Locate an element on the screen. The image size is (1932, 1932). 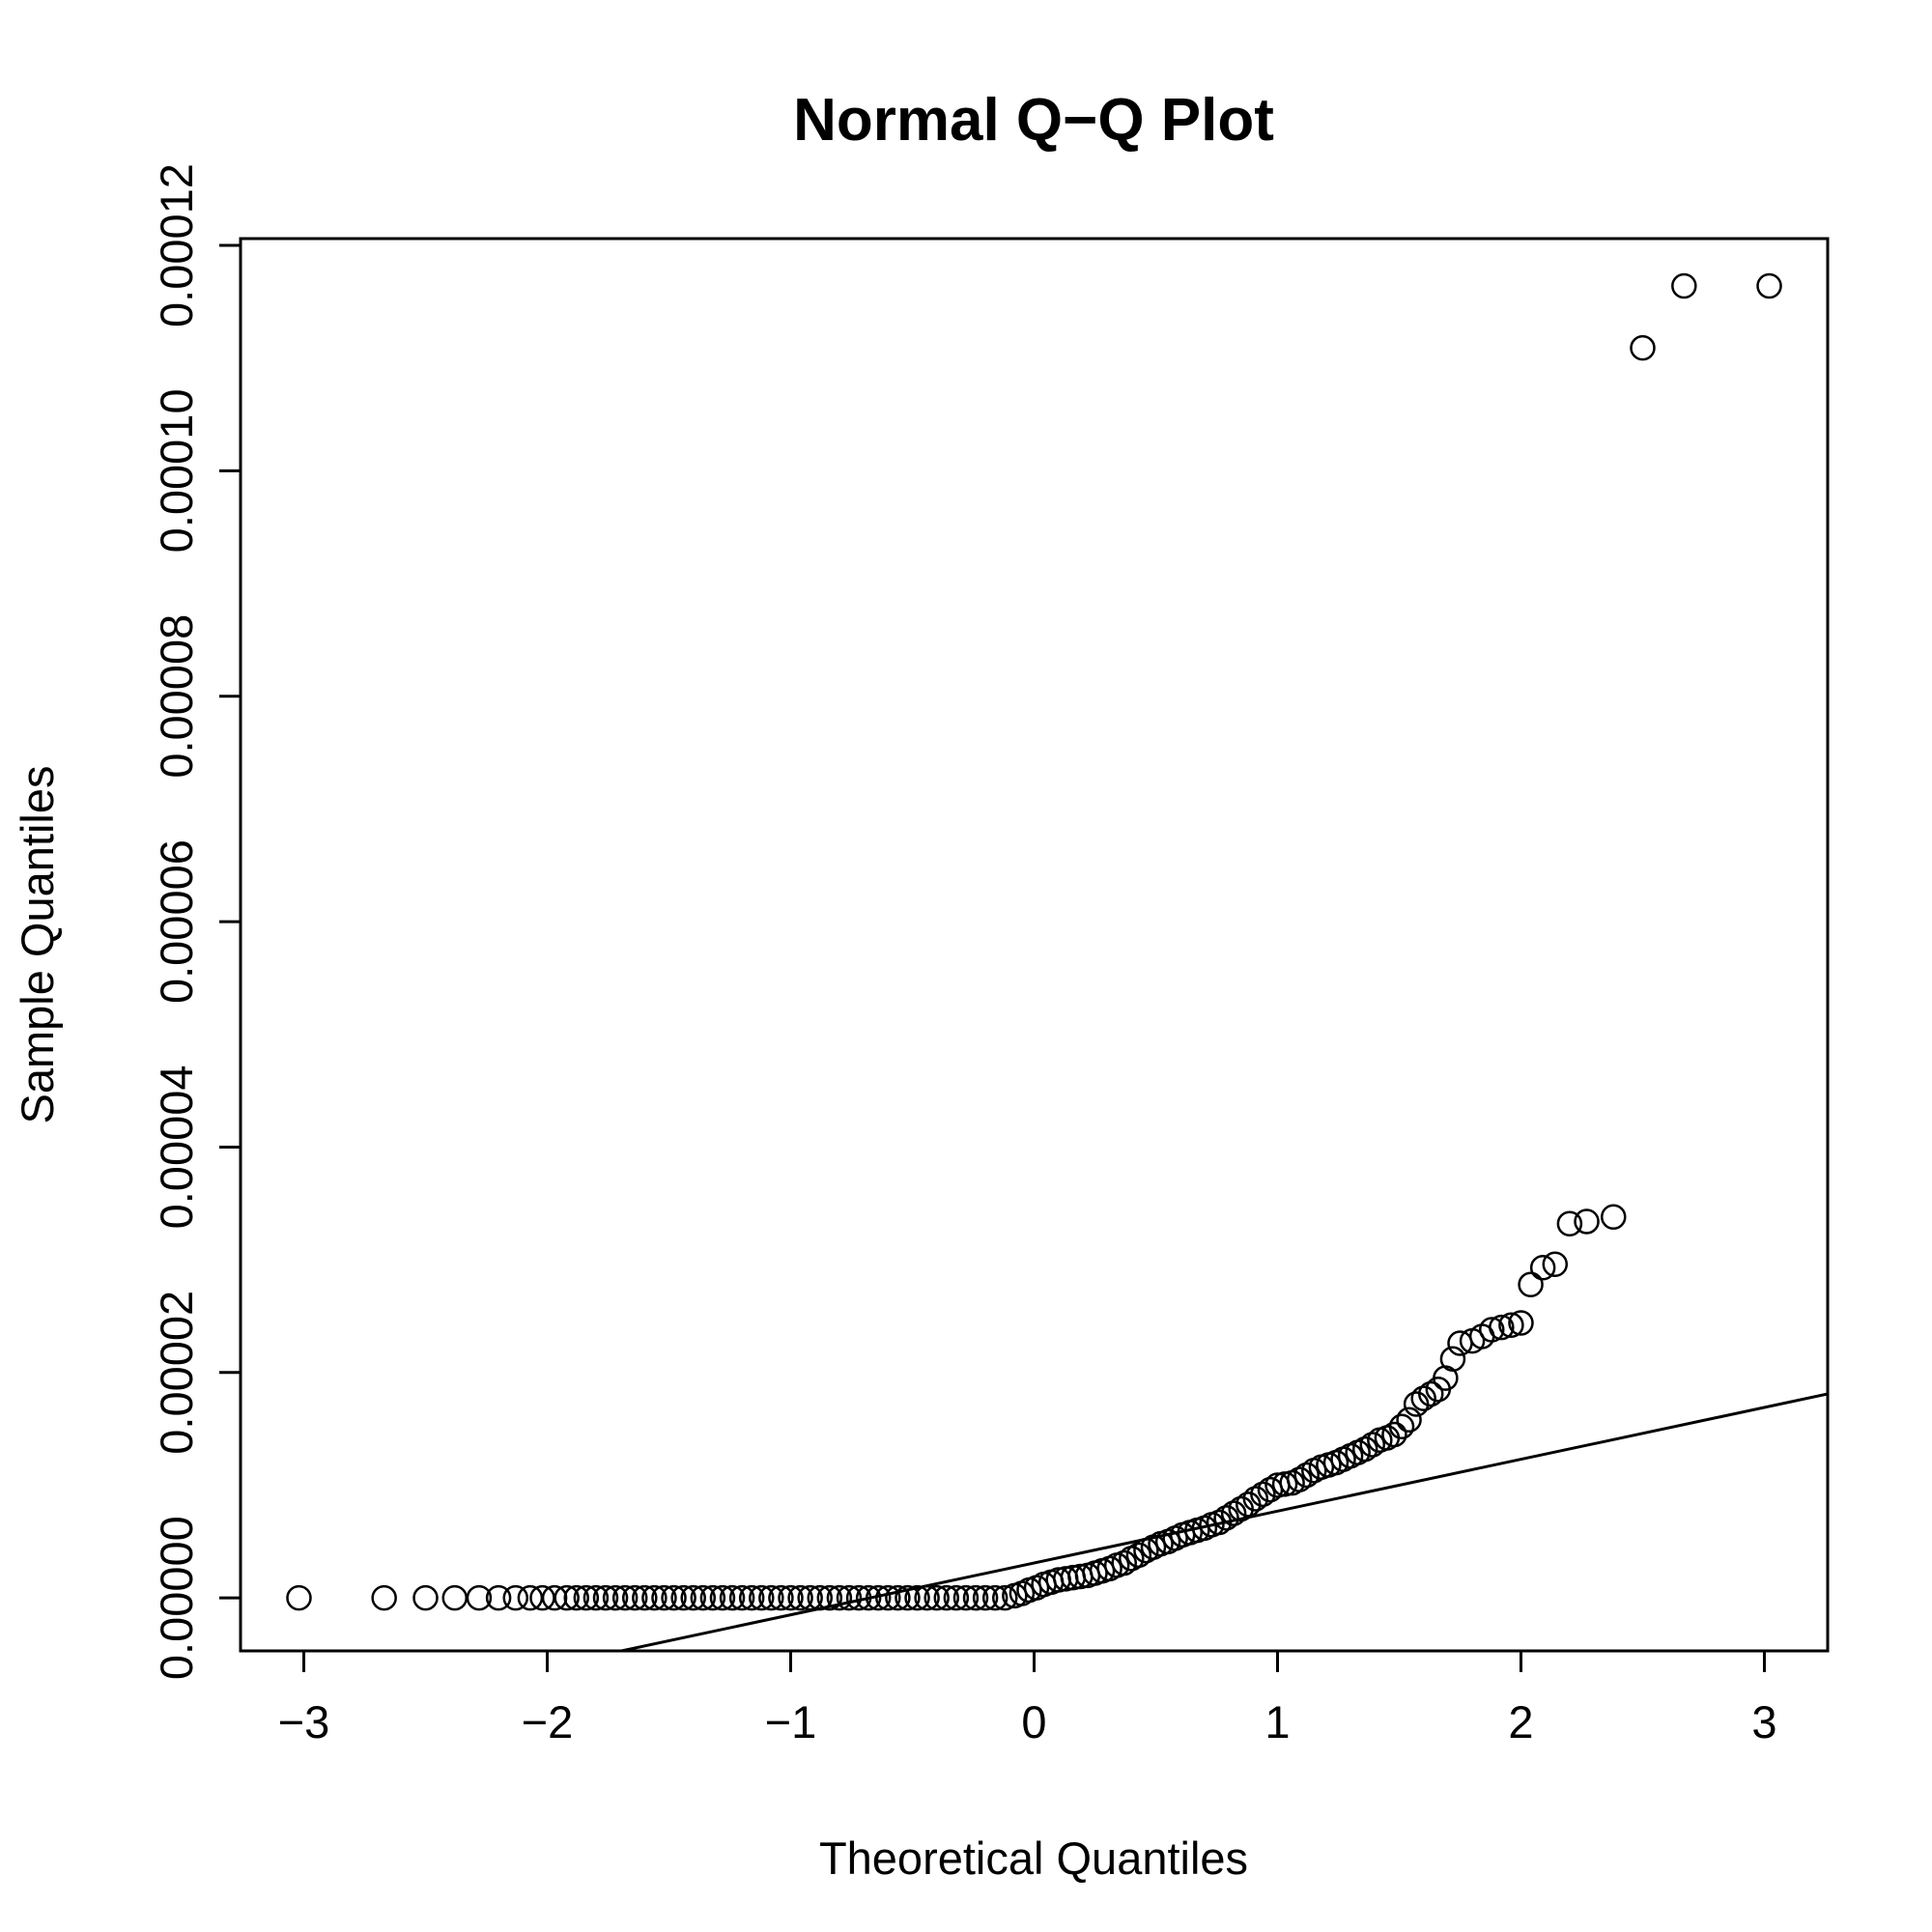
y-tick-label: 0.00010 is located at coordinates (176, 470).